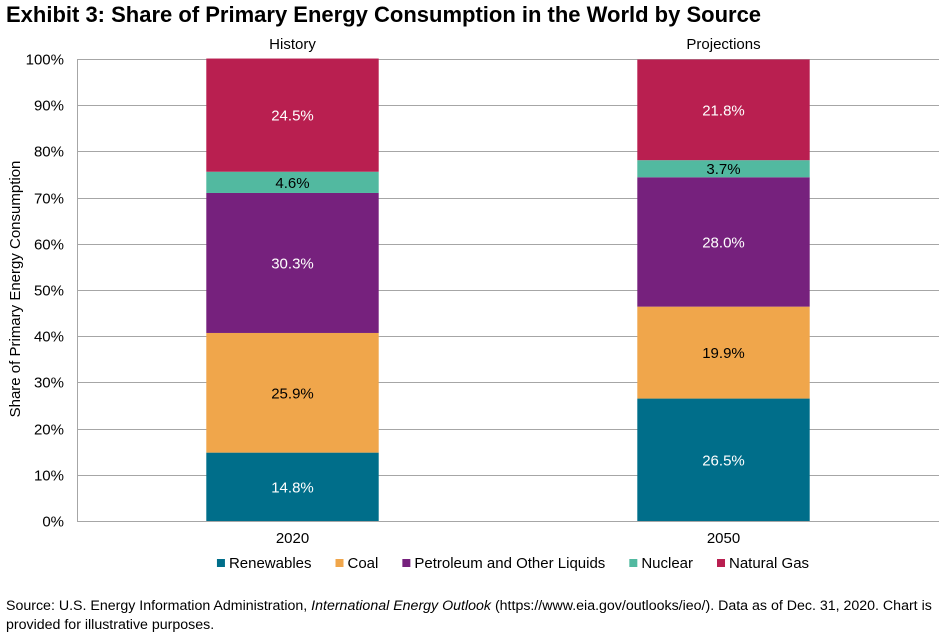 The width and height of the screenshot is (944, 639). Describe the element at coordinates (49, 383) in the screenshot. I see `y-tick-label: 30%` at that location.